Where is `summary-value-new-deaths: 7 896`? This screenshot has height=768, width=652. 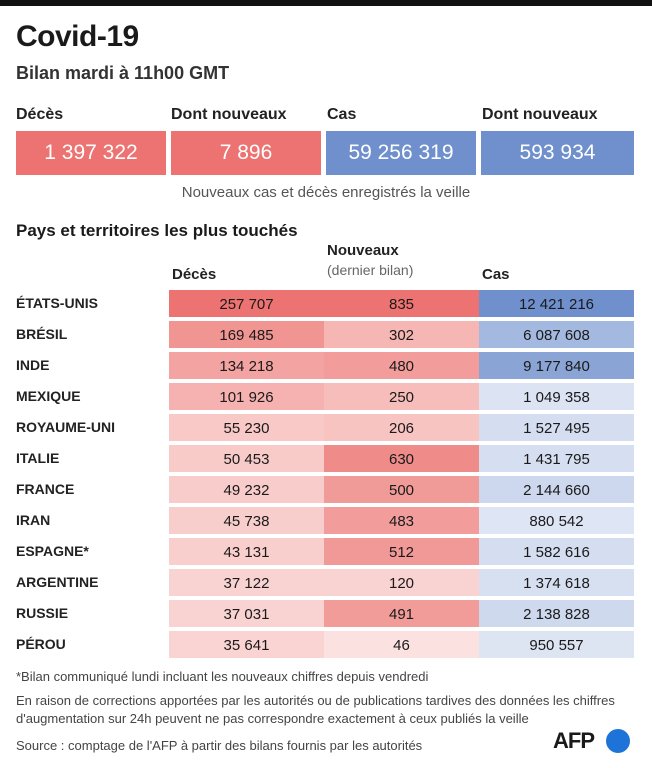 summary-value-new-deaths: 7 896 is located at coordinates (246, 153).